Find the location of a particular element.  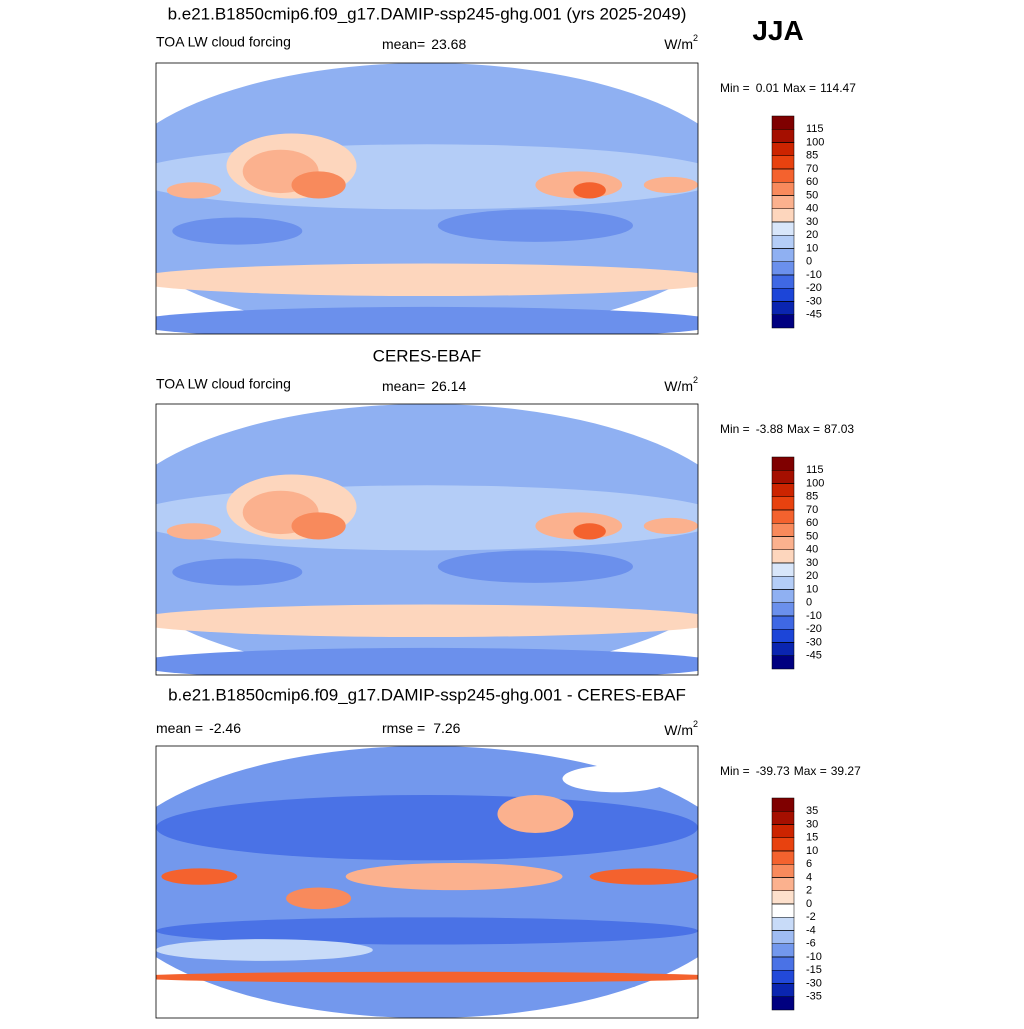

colorbar-label: 115 is located at coordinates (815, 129).